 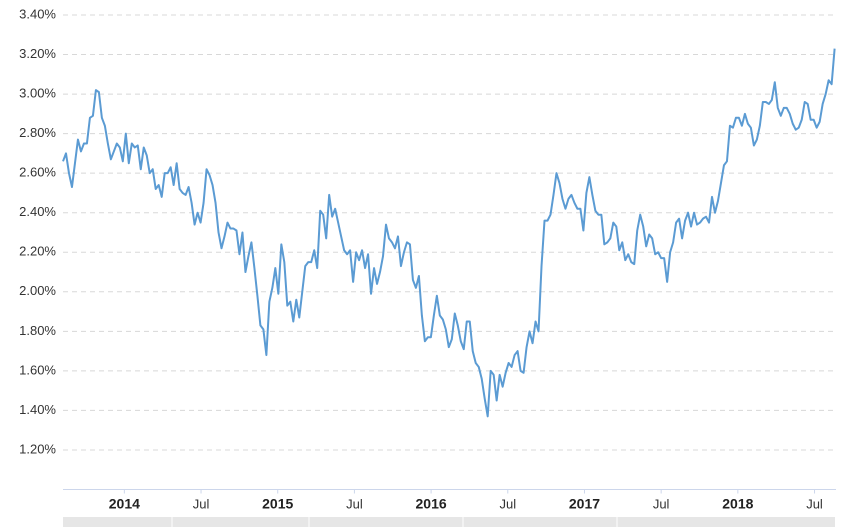 I want to click on x-tick-label: 2018, so click(x=737, y=504).